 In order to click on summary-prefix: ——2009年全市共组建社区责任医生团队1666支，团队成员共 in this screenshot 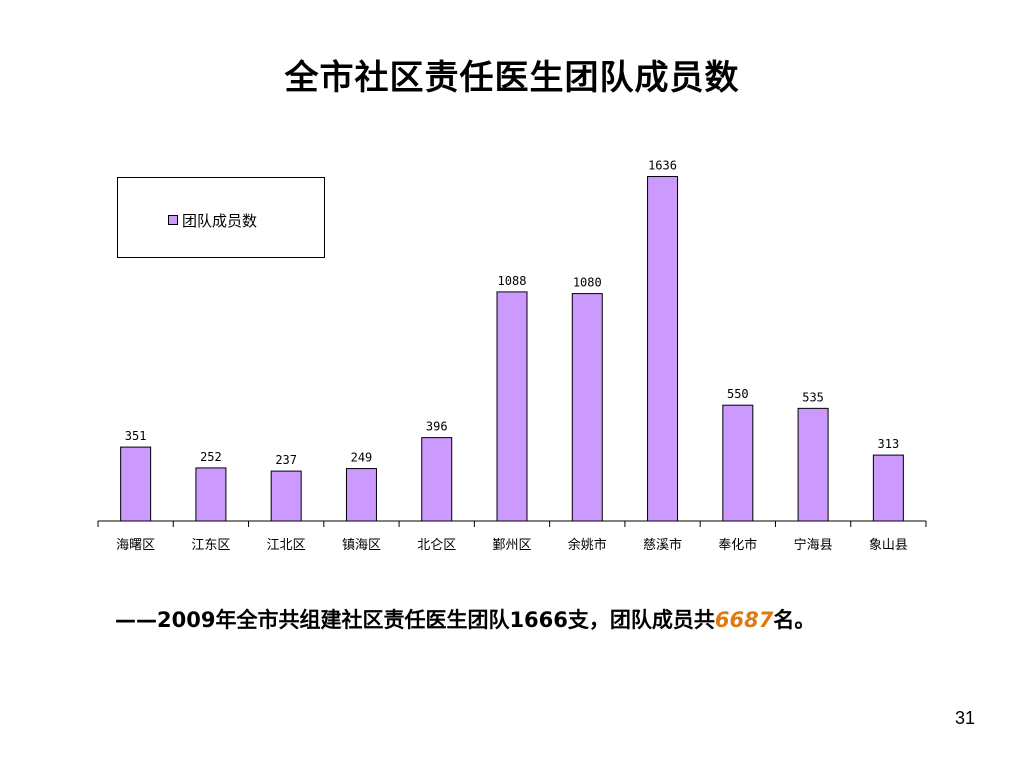, I will do `click(415, 620)`.